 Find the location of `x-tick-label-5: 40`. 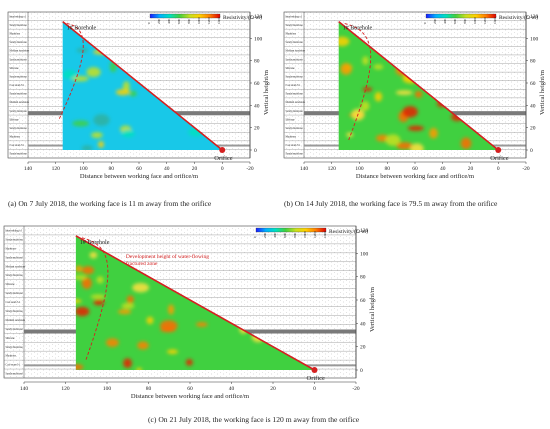

x-tick-label-5: 40 is located at coordinates (443, 169).